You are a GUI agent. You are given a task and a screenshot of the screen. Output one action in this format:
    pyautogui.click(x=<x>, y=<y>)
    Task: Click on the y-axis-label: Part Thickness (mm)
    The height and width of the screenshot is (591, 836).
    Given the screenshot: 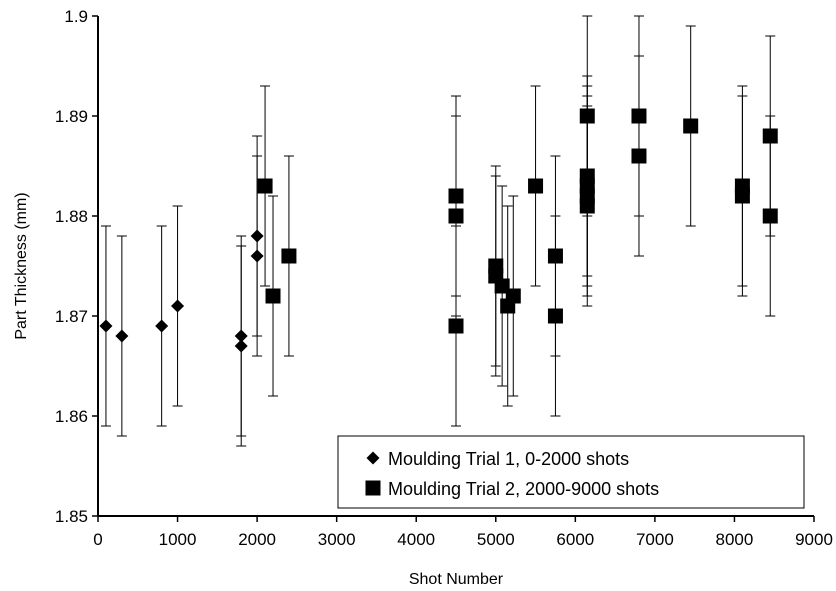 What is the action you would take?
    pyautogui.click(x=21, y=265)
    